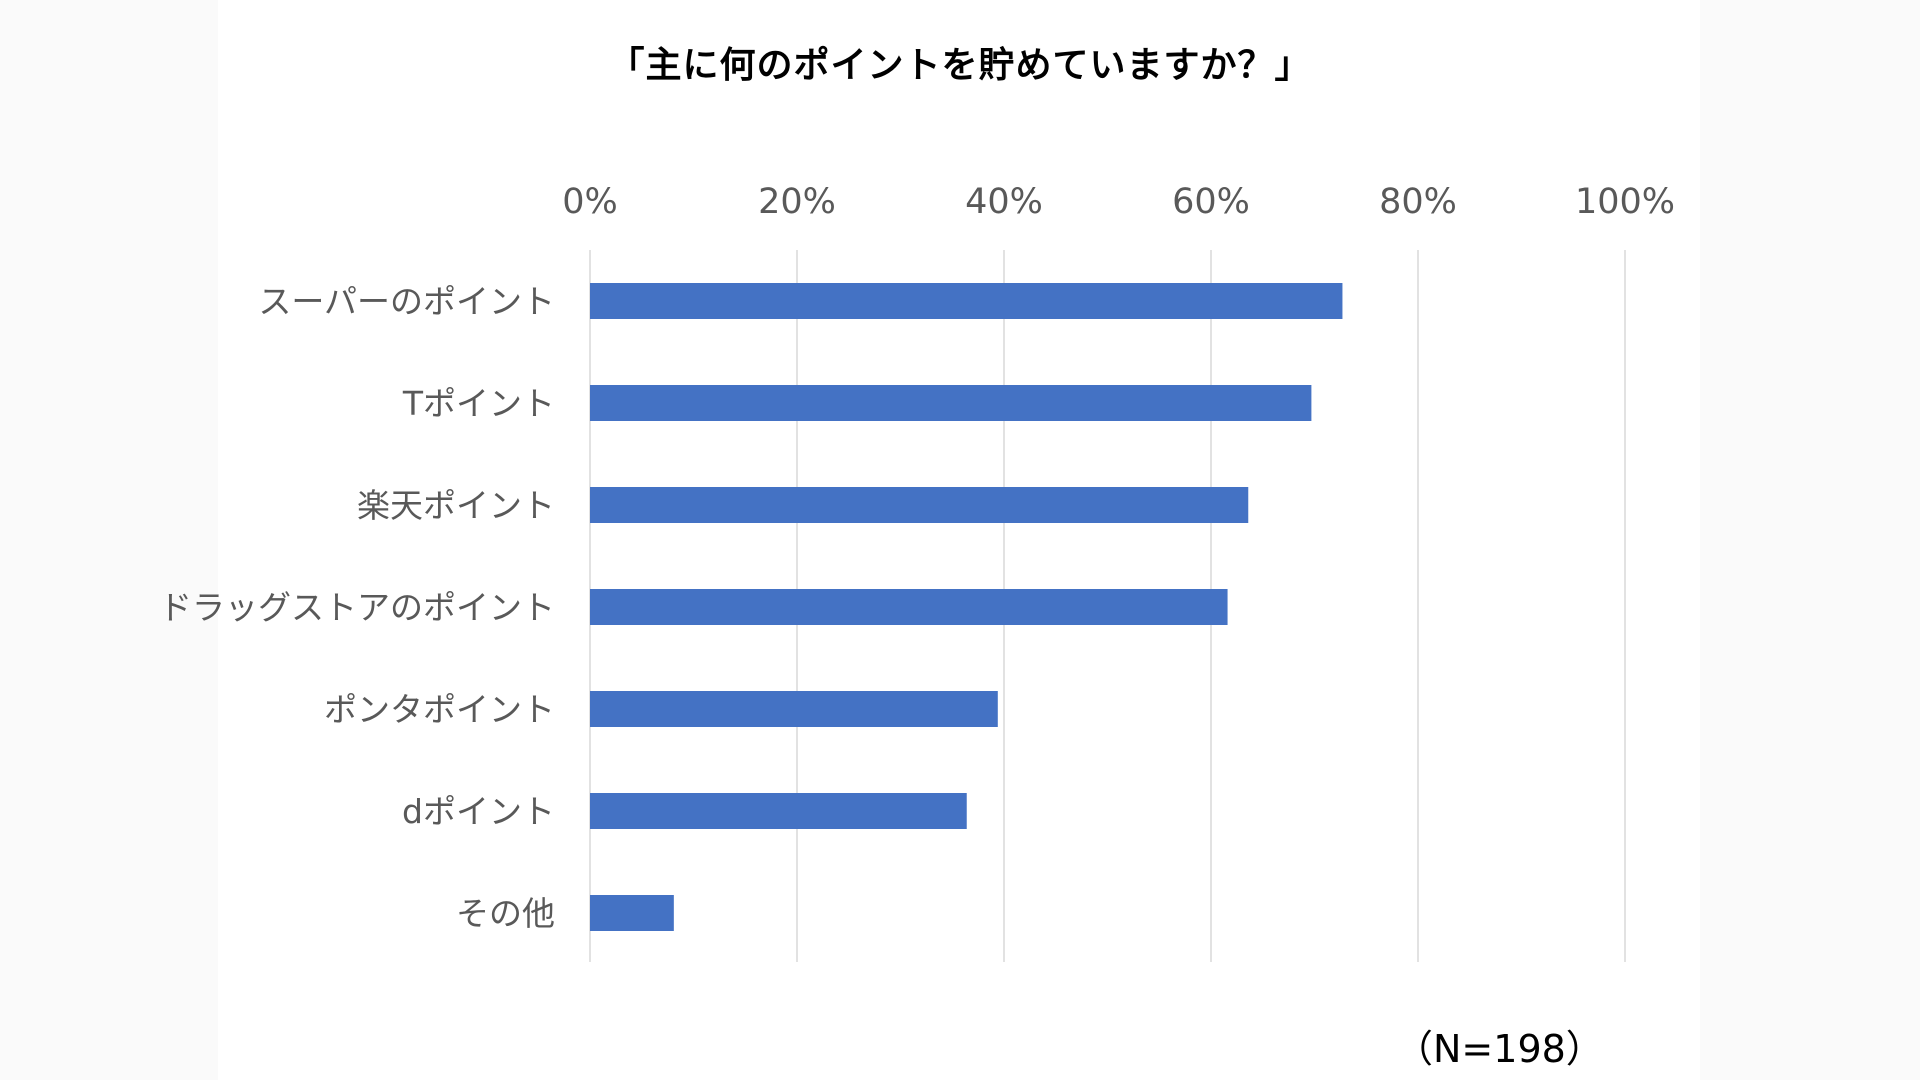 The image size is (1920, 1080). Describe the element at coordinates (797, 202) in the screenshot. I see `x-tick-label: 20%` at that location.